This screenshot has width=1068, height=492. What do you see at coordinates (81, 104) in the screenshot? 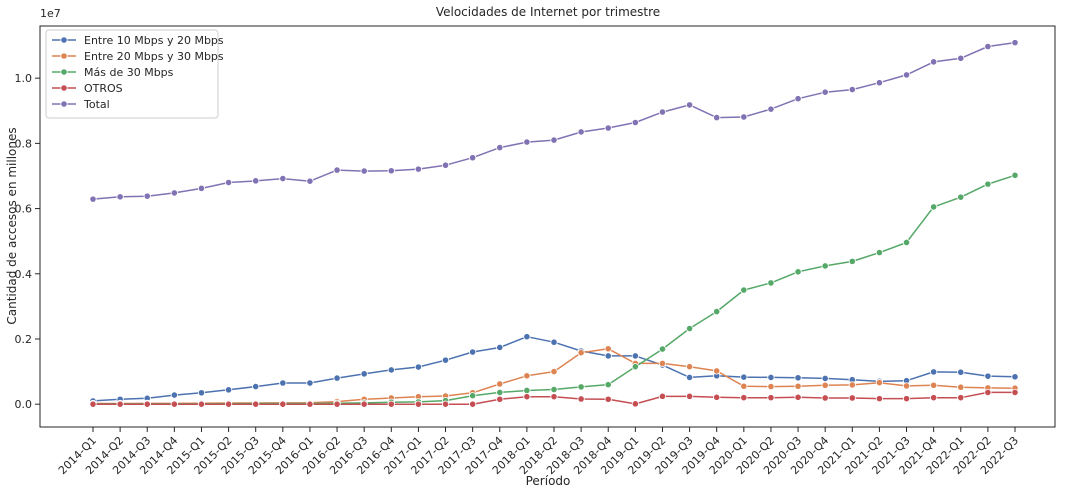
I see `legend-item: Total` at bounding box center [81, 104].